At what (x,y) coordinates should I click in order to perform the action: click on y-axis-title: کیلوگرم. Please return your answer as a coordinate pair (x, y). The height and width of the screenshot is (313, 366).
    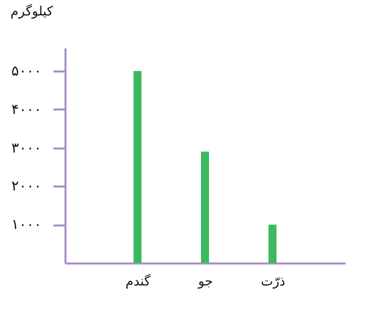
    Looking at the image, I should click on (32, 12).